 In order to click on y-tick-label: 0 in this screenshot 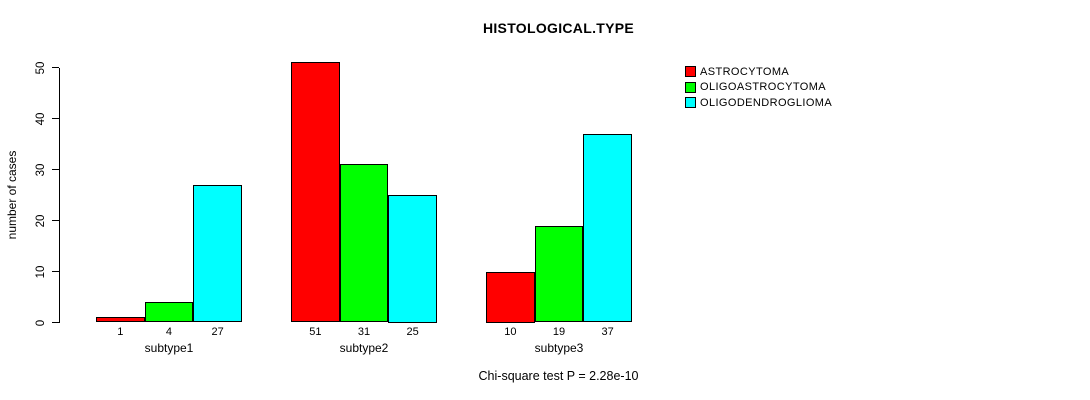, I will do `click(41, 322)`.